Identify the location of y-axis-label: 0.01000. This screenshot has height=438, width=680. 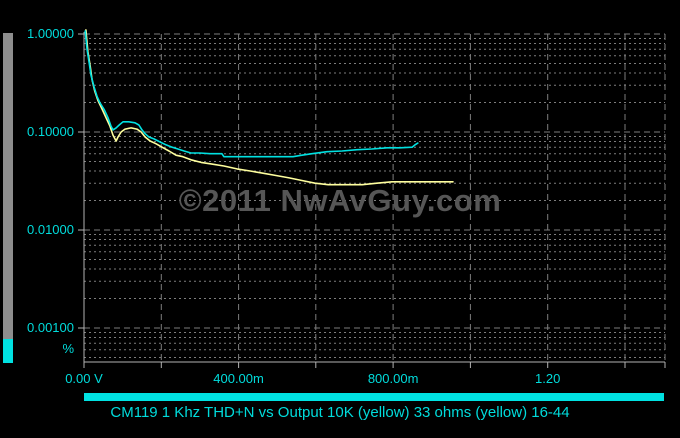
(50, 229).